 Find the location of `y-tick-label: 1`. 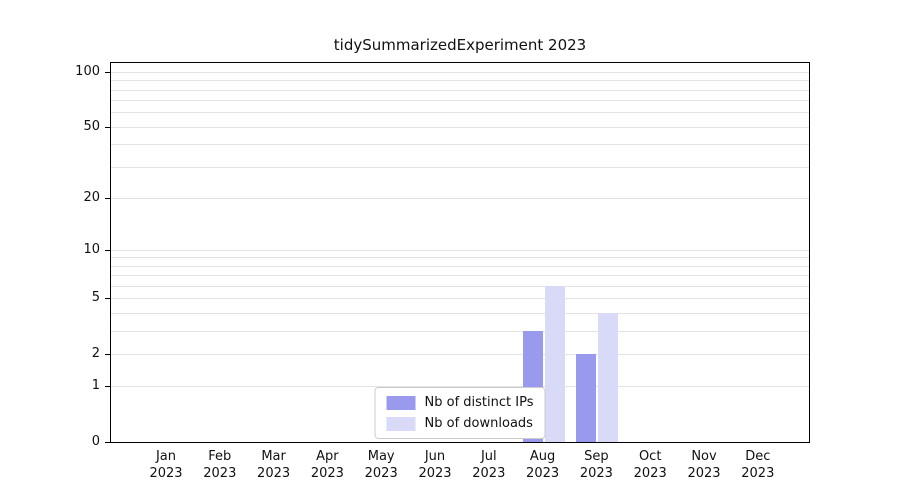

y-tick-label: 1 is located at coordinates (95, 386).